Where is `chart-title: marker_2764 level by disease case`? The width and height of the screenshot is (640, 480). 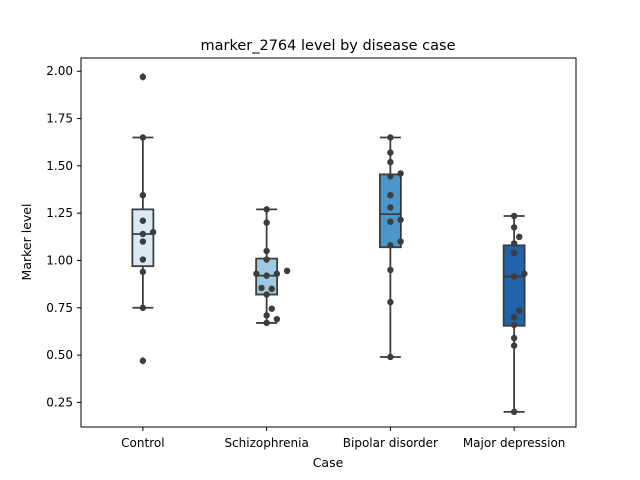 chart-title: marker_2764 level by disease case is located at coordinates (328, 46).